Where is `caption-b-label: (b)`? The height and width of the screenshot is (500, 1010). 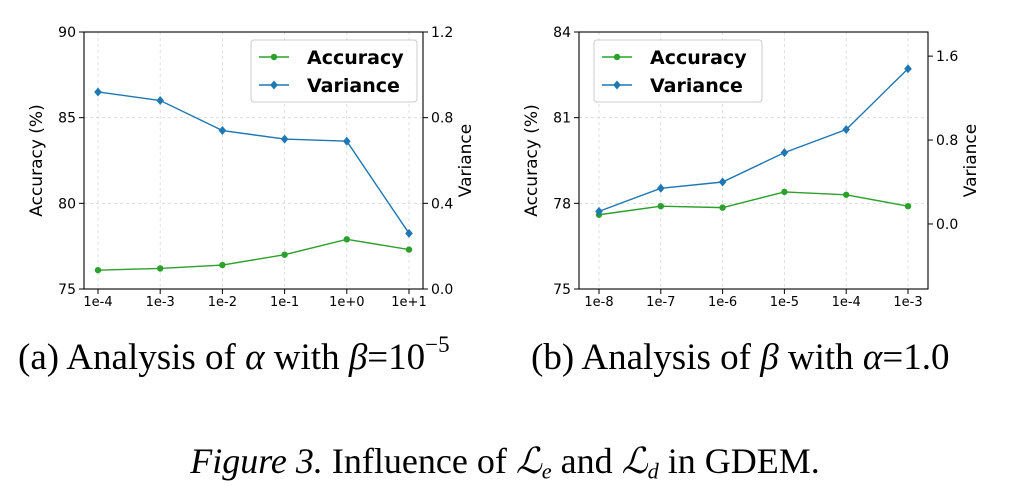
caption-b-label: (b) is located at coordinates (553, 357).